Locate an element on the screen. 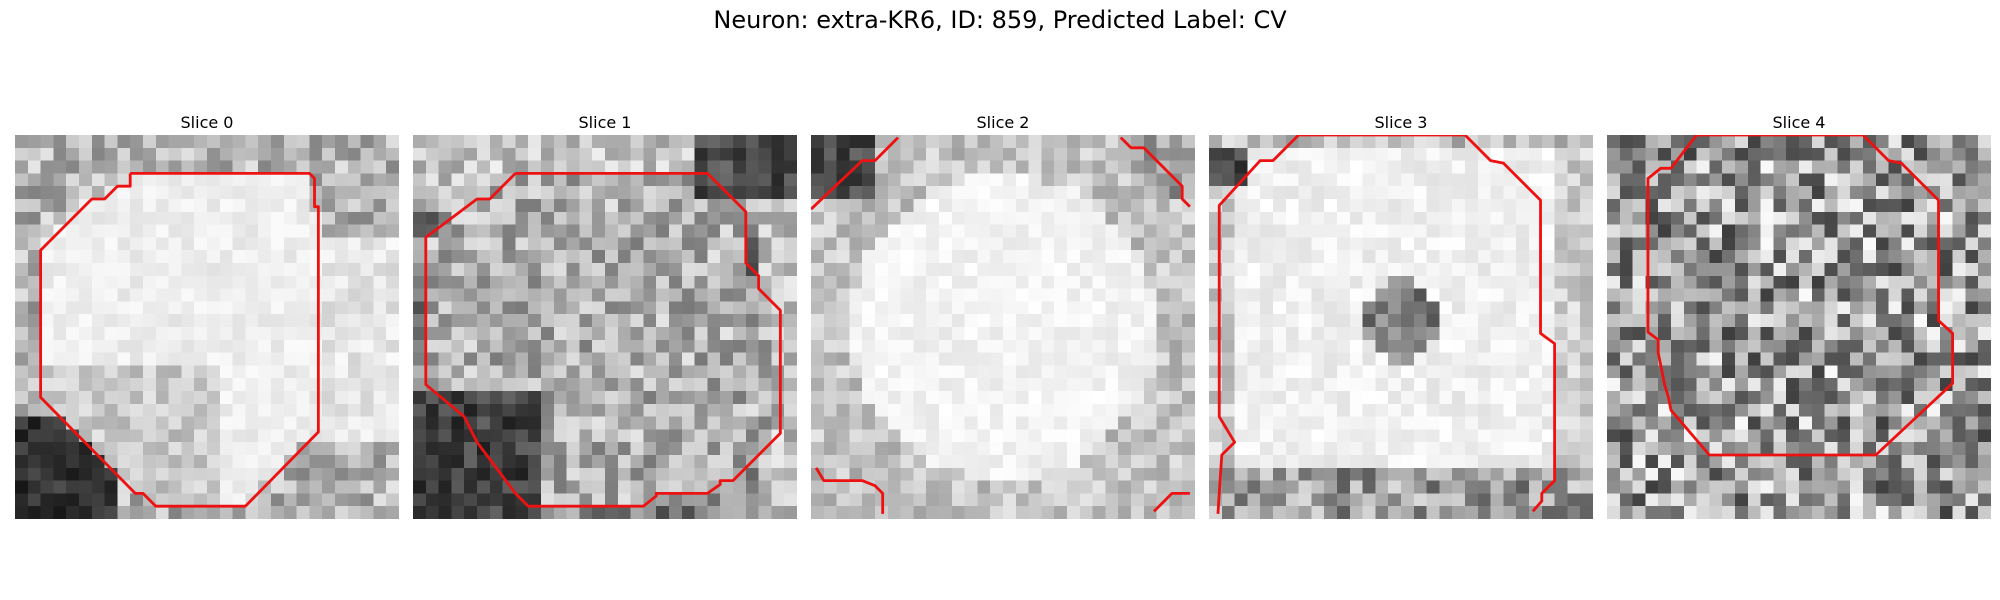  segmentation-contour is located at coordinates (849, 490).